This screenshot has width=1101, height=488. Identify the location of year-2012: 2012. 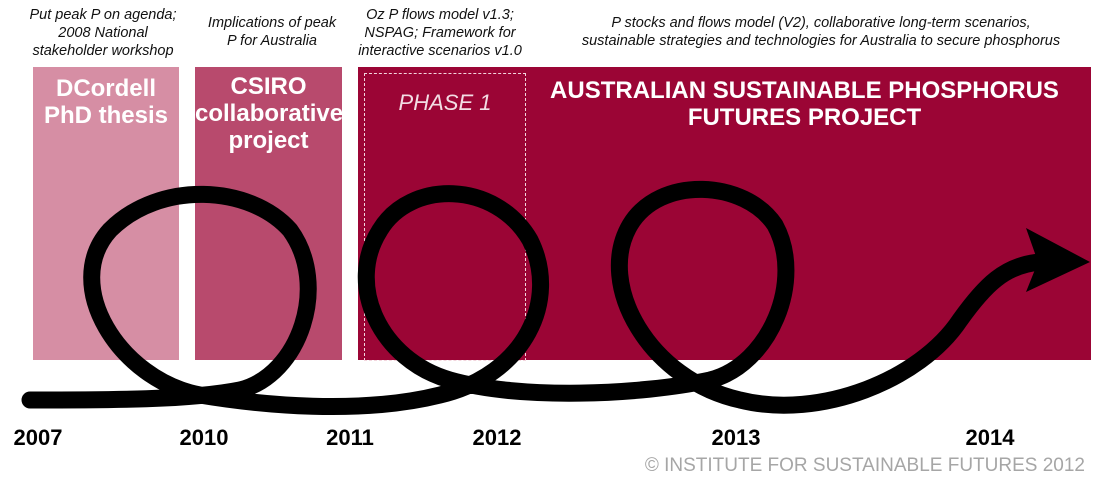
(497, 437).